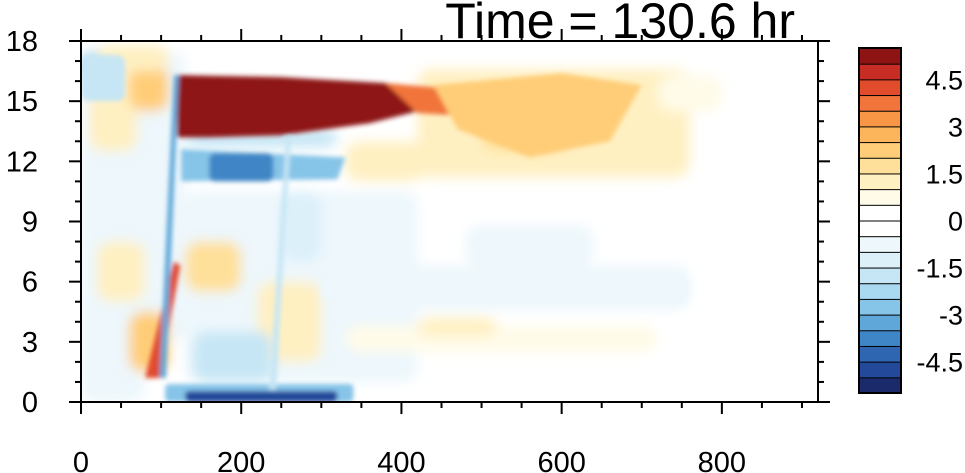 This screenshot has width=965, height=473. What do you see at coordinates (280, 263) in the screenshot?
I see `feature-secondary-front` at bounding box center [280, 263].